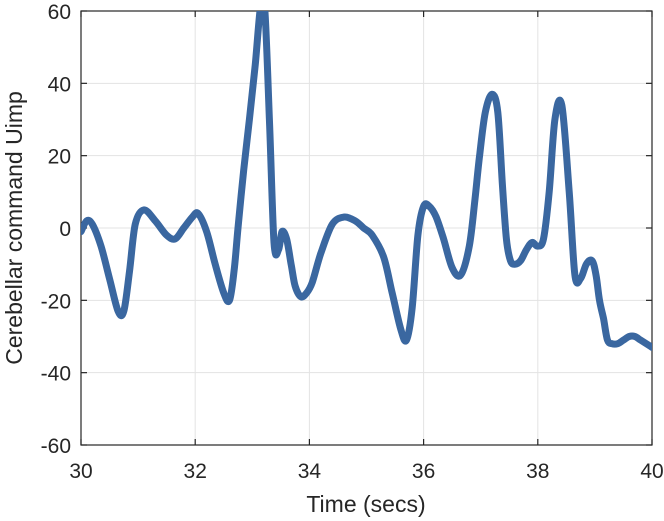 The width and height of the screenshot is (664, 521). What do you see at coordinates (80, 471) in the screenshot?
I see `x-tick-label: 30` at bounding box center [80, 471].